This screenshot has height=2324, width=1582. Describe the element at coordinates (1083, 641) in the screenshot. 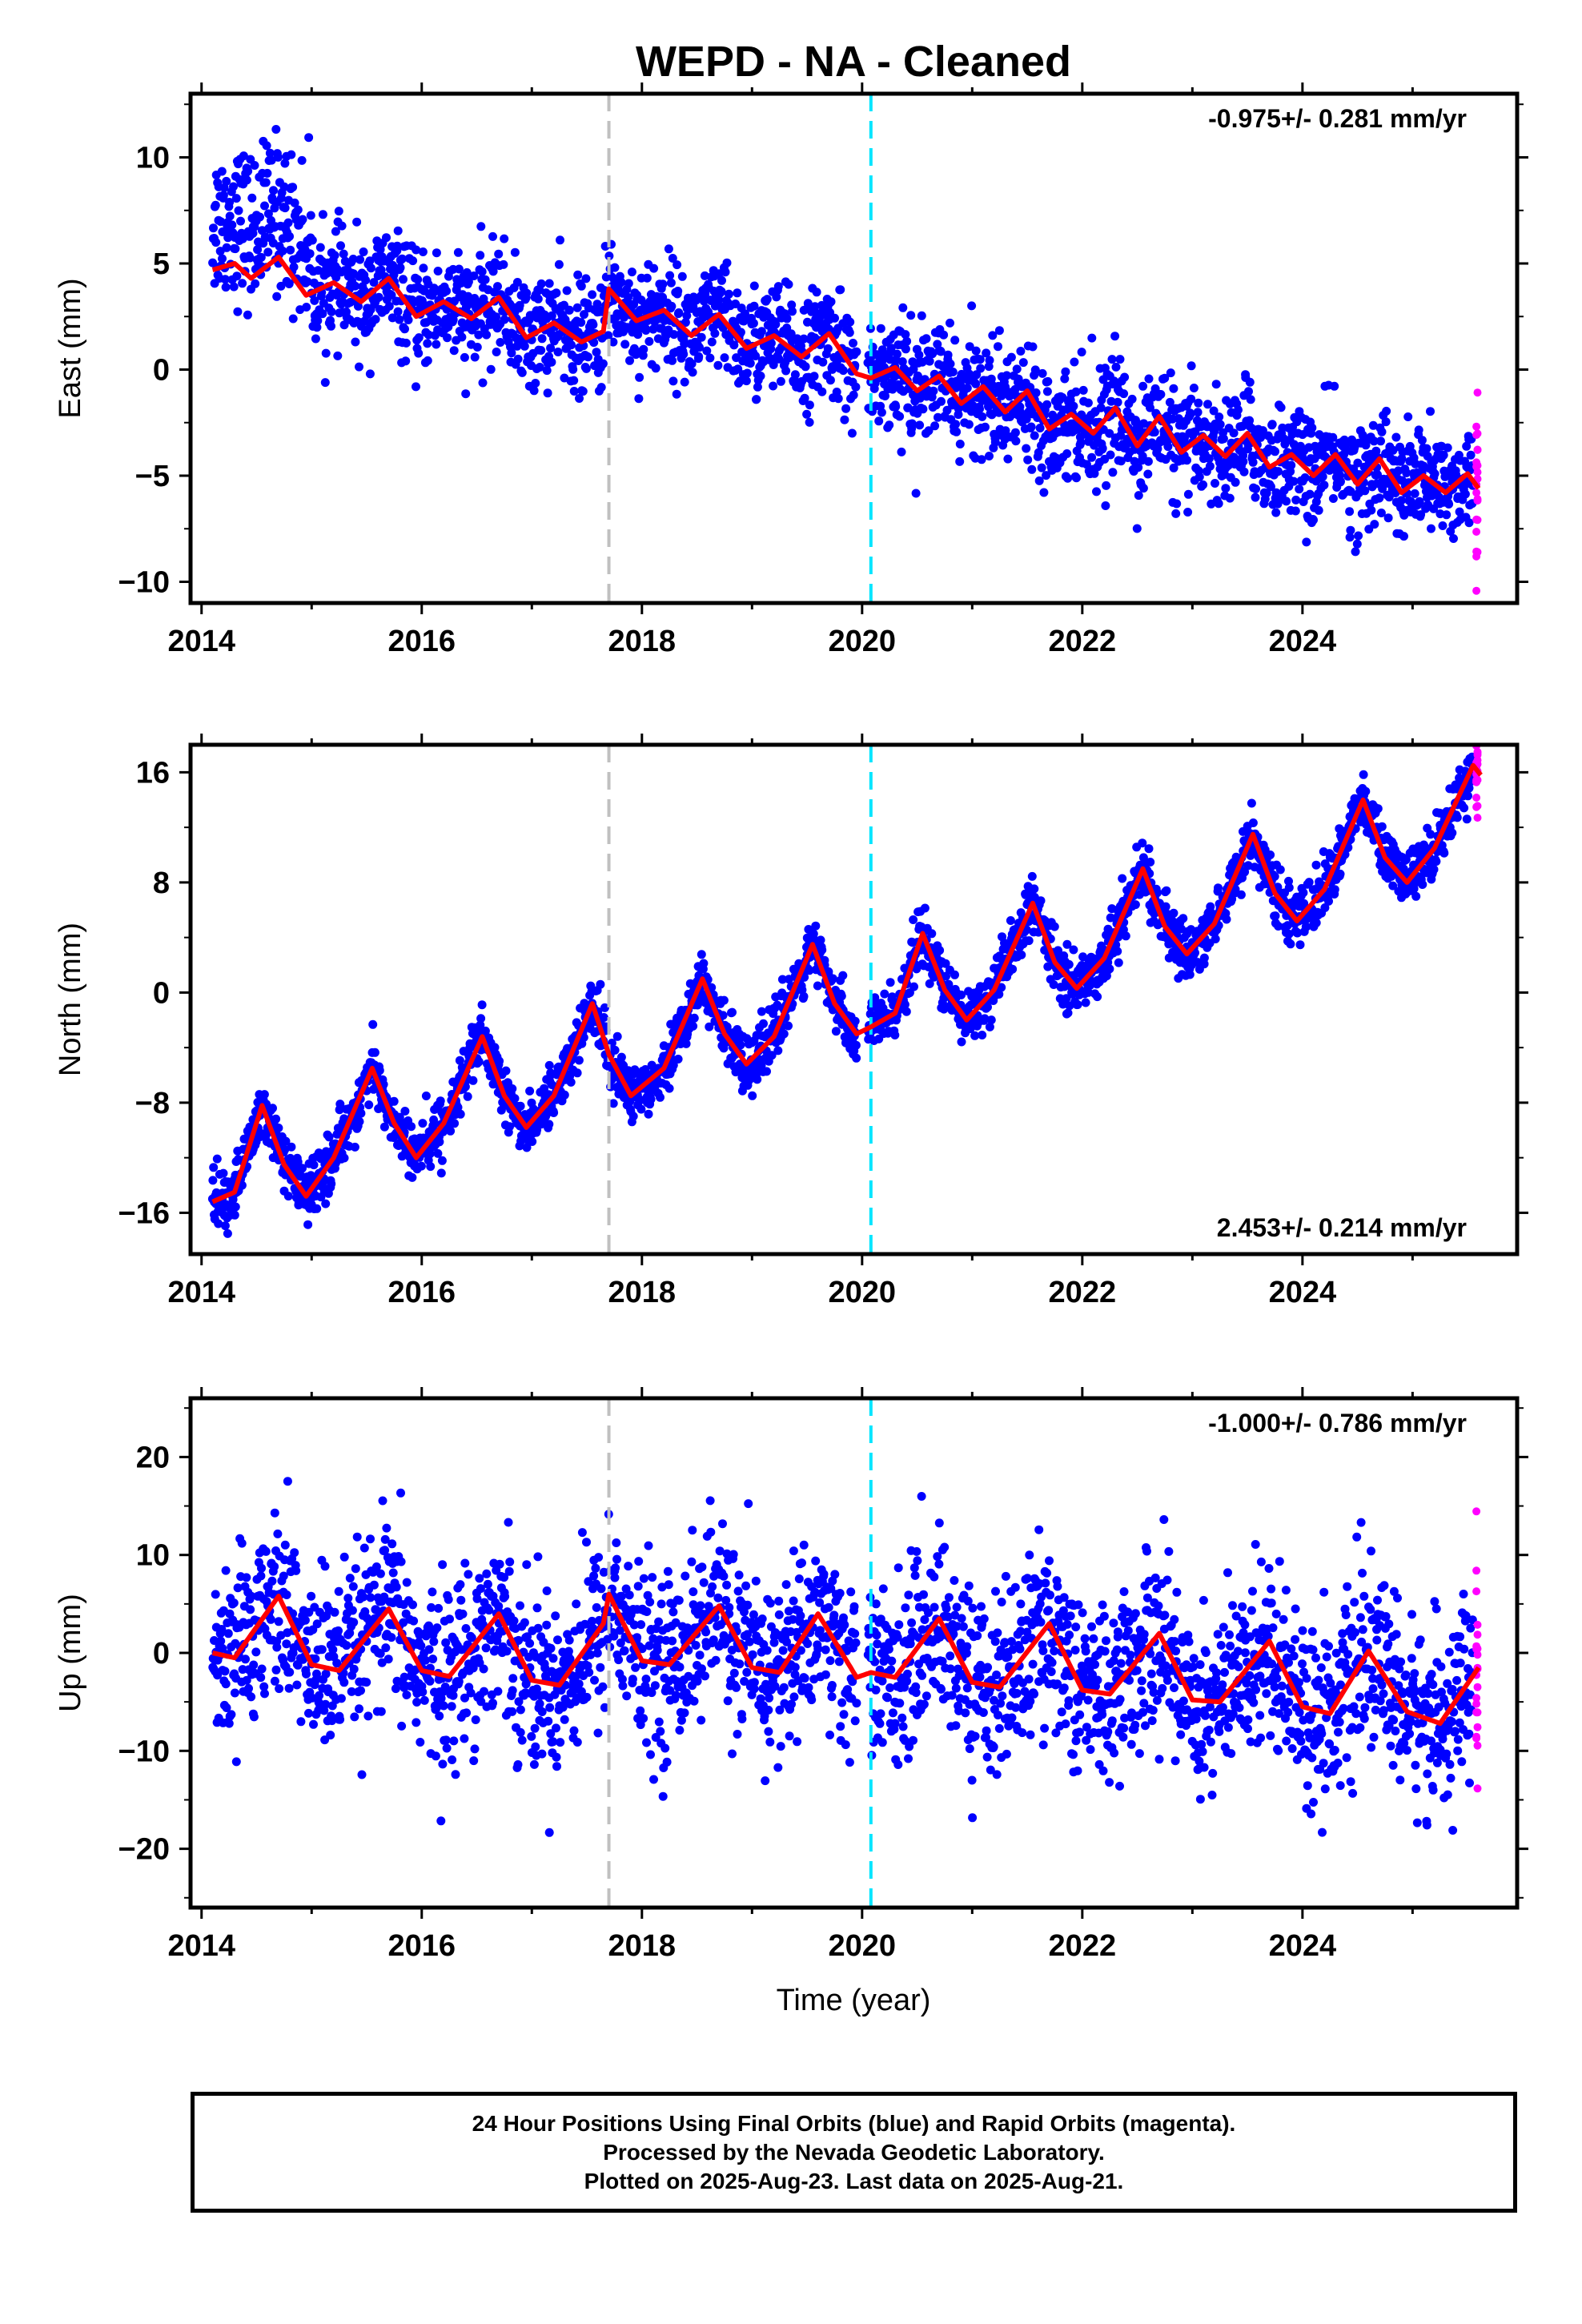

I see `x-tick-label: 2022` at that location.